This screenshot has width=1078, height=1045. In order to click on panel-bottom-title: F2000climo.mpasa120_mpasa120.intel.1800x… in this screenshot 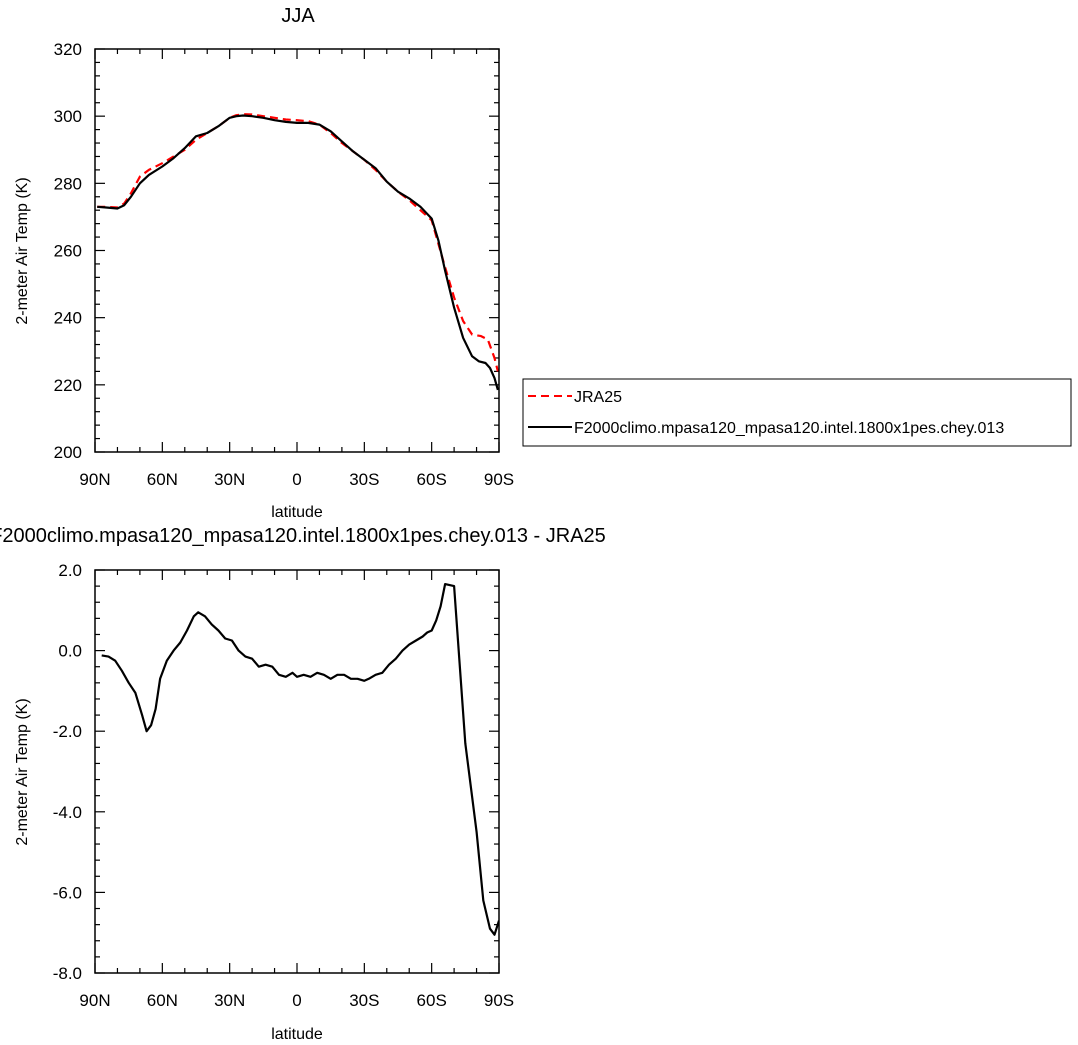, I will do `click(303, 536)`.